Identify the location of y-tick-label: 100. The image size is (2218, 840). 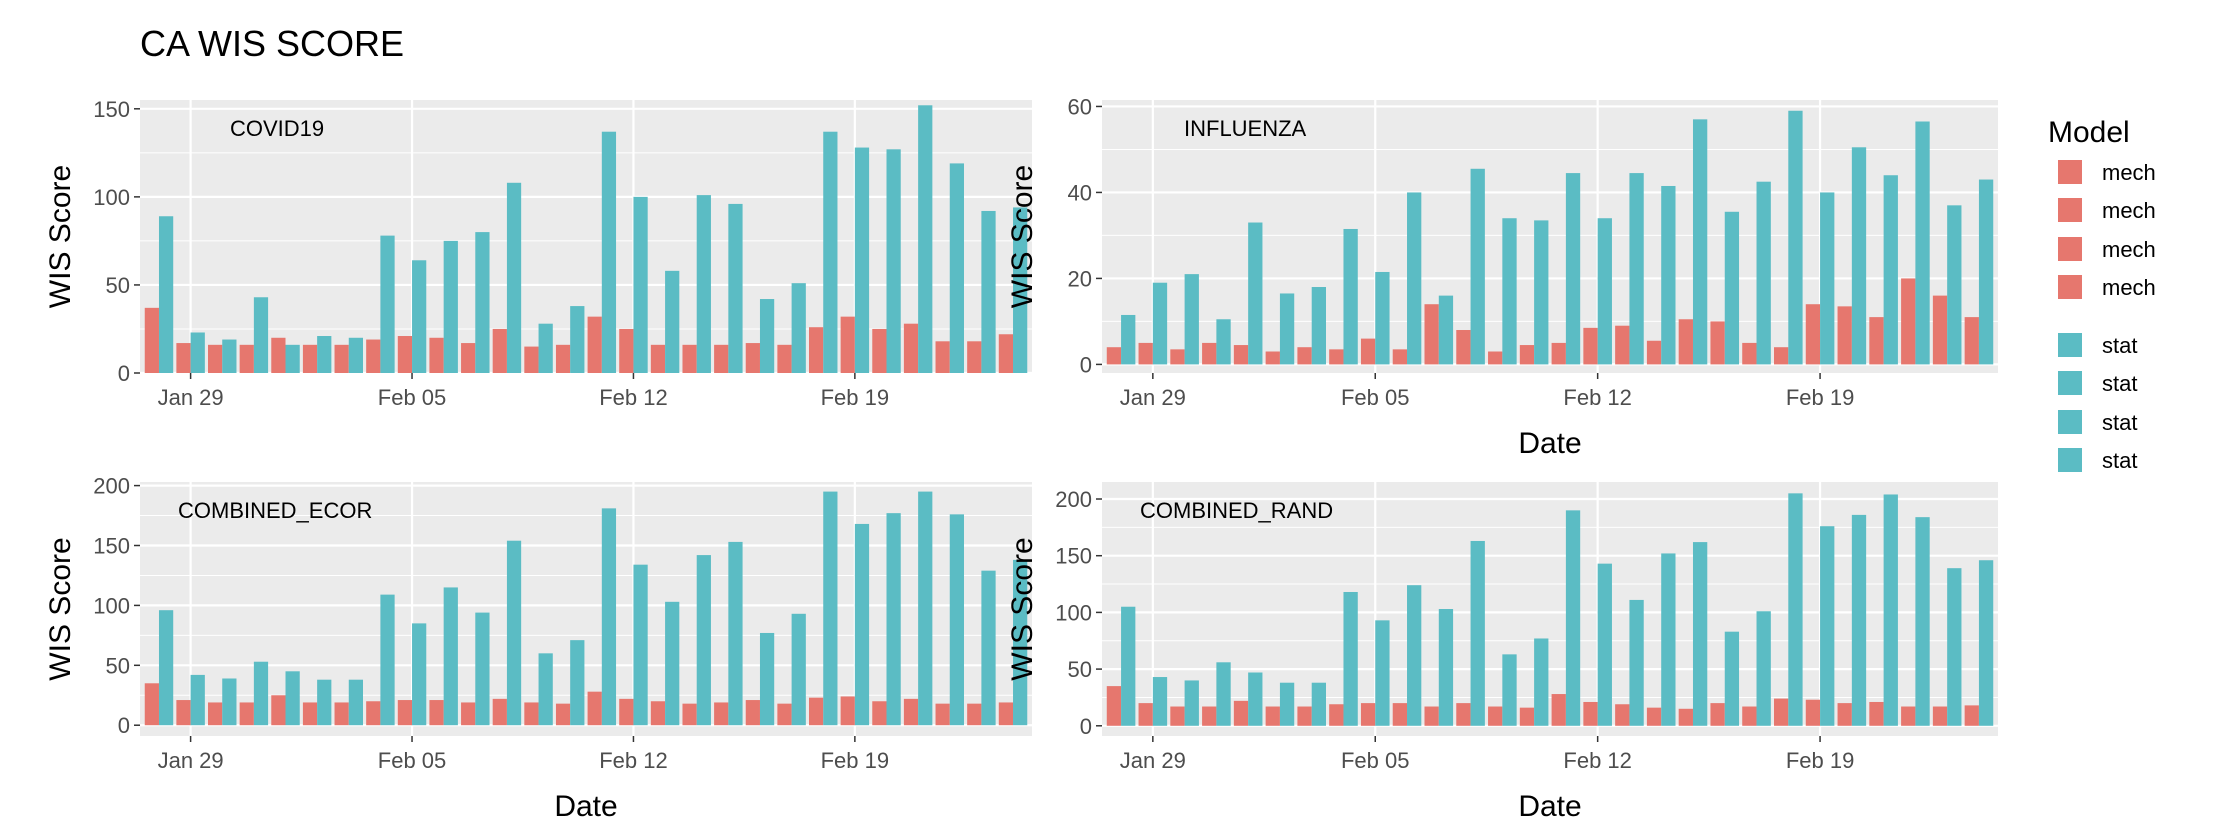
(1073, 612).